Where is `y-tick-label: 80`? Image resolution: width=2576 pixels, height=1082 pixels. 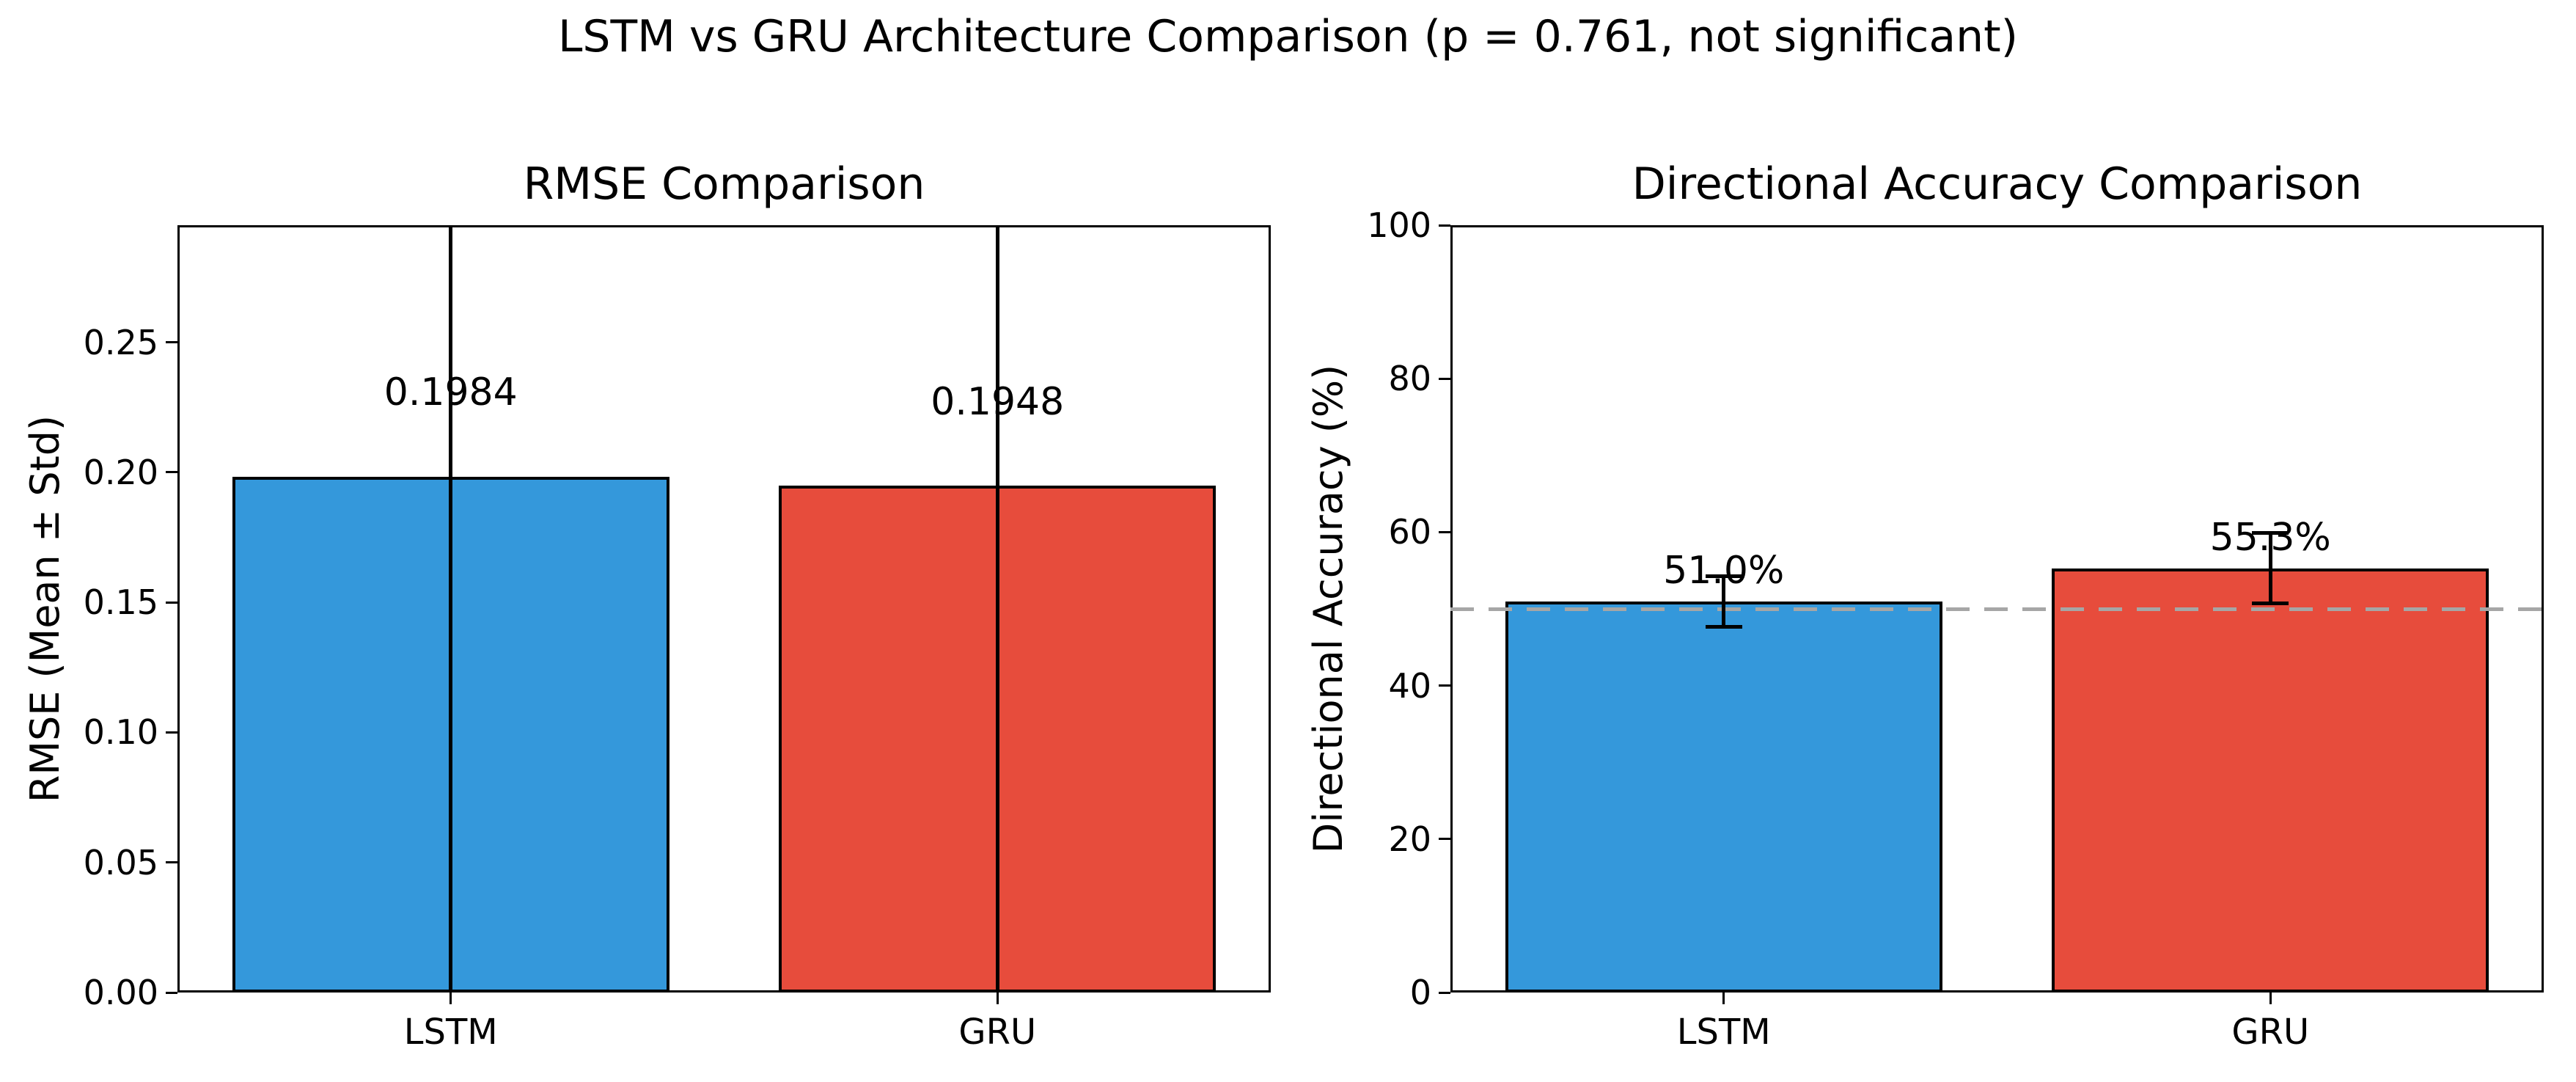 y-tick-label: 80 is located at coordinates (1410, 379).